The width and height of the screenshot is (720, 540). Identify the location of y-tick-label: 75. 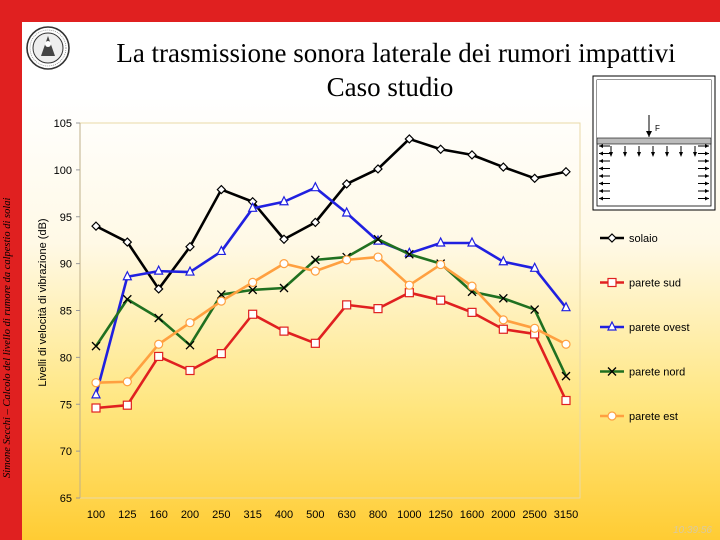
(66, 405).